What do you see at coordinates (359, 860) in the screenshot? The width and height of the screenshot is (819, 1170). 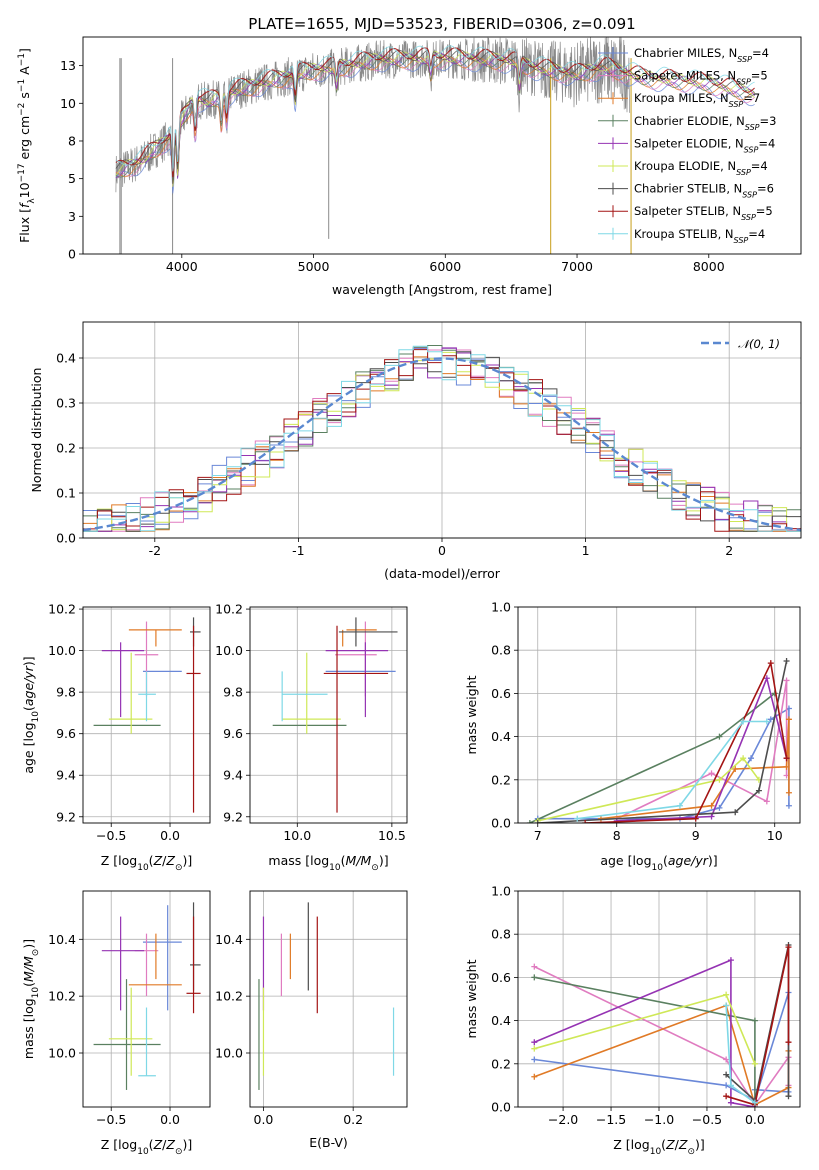 I see `label-part: M/M` at bounding box center [359, 860].